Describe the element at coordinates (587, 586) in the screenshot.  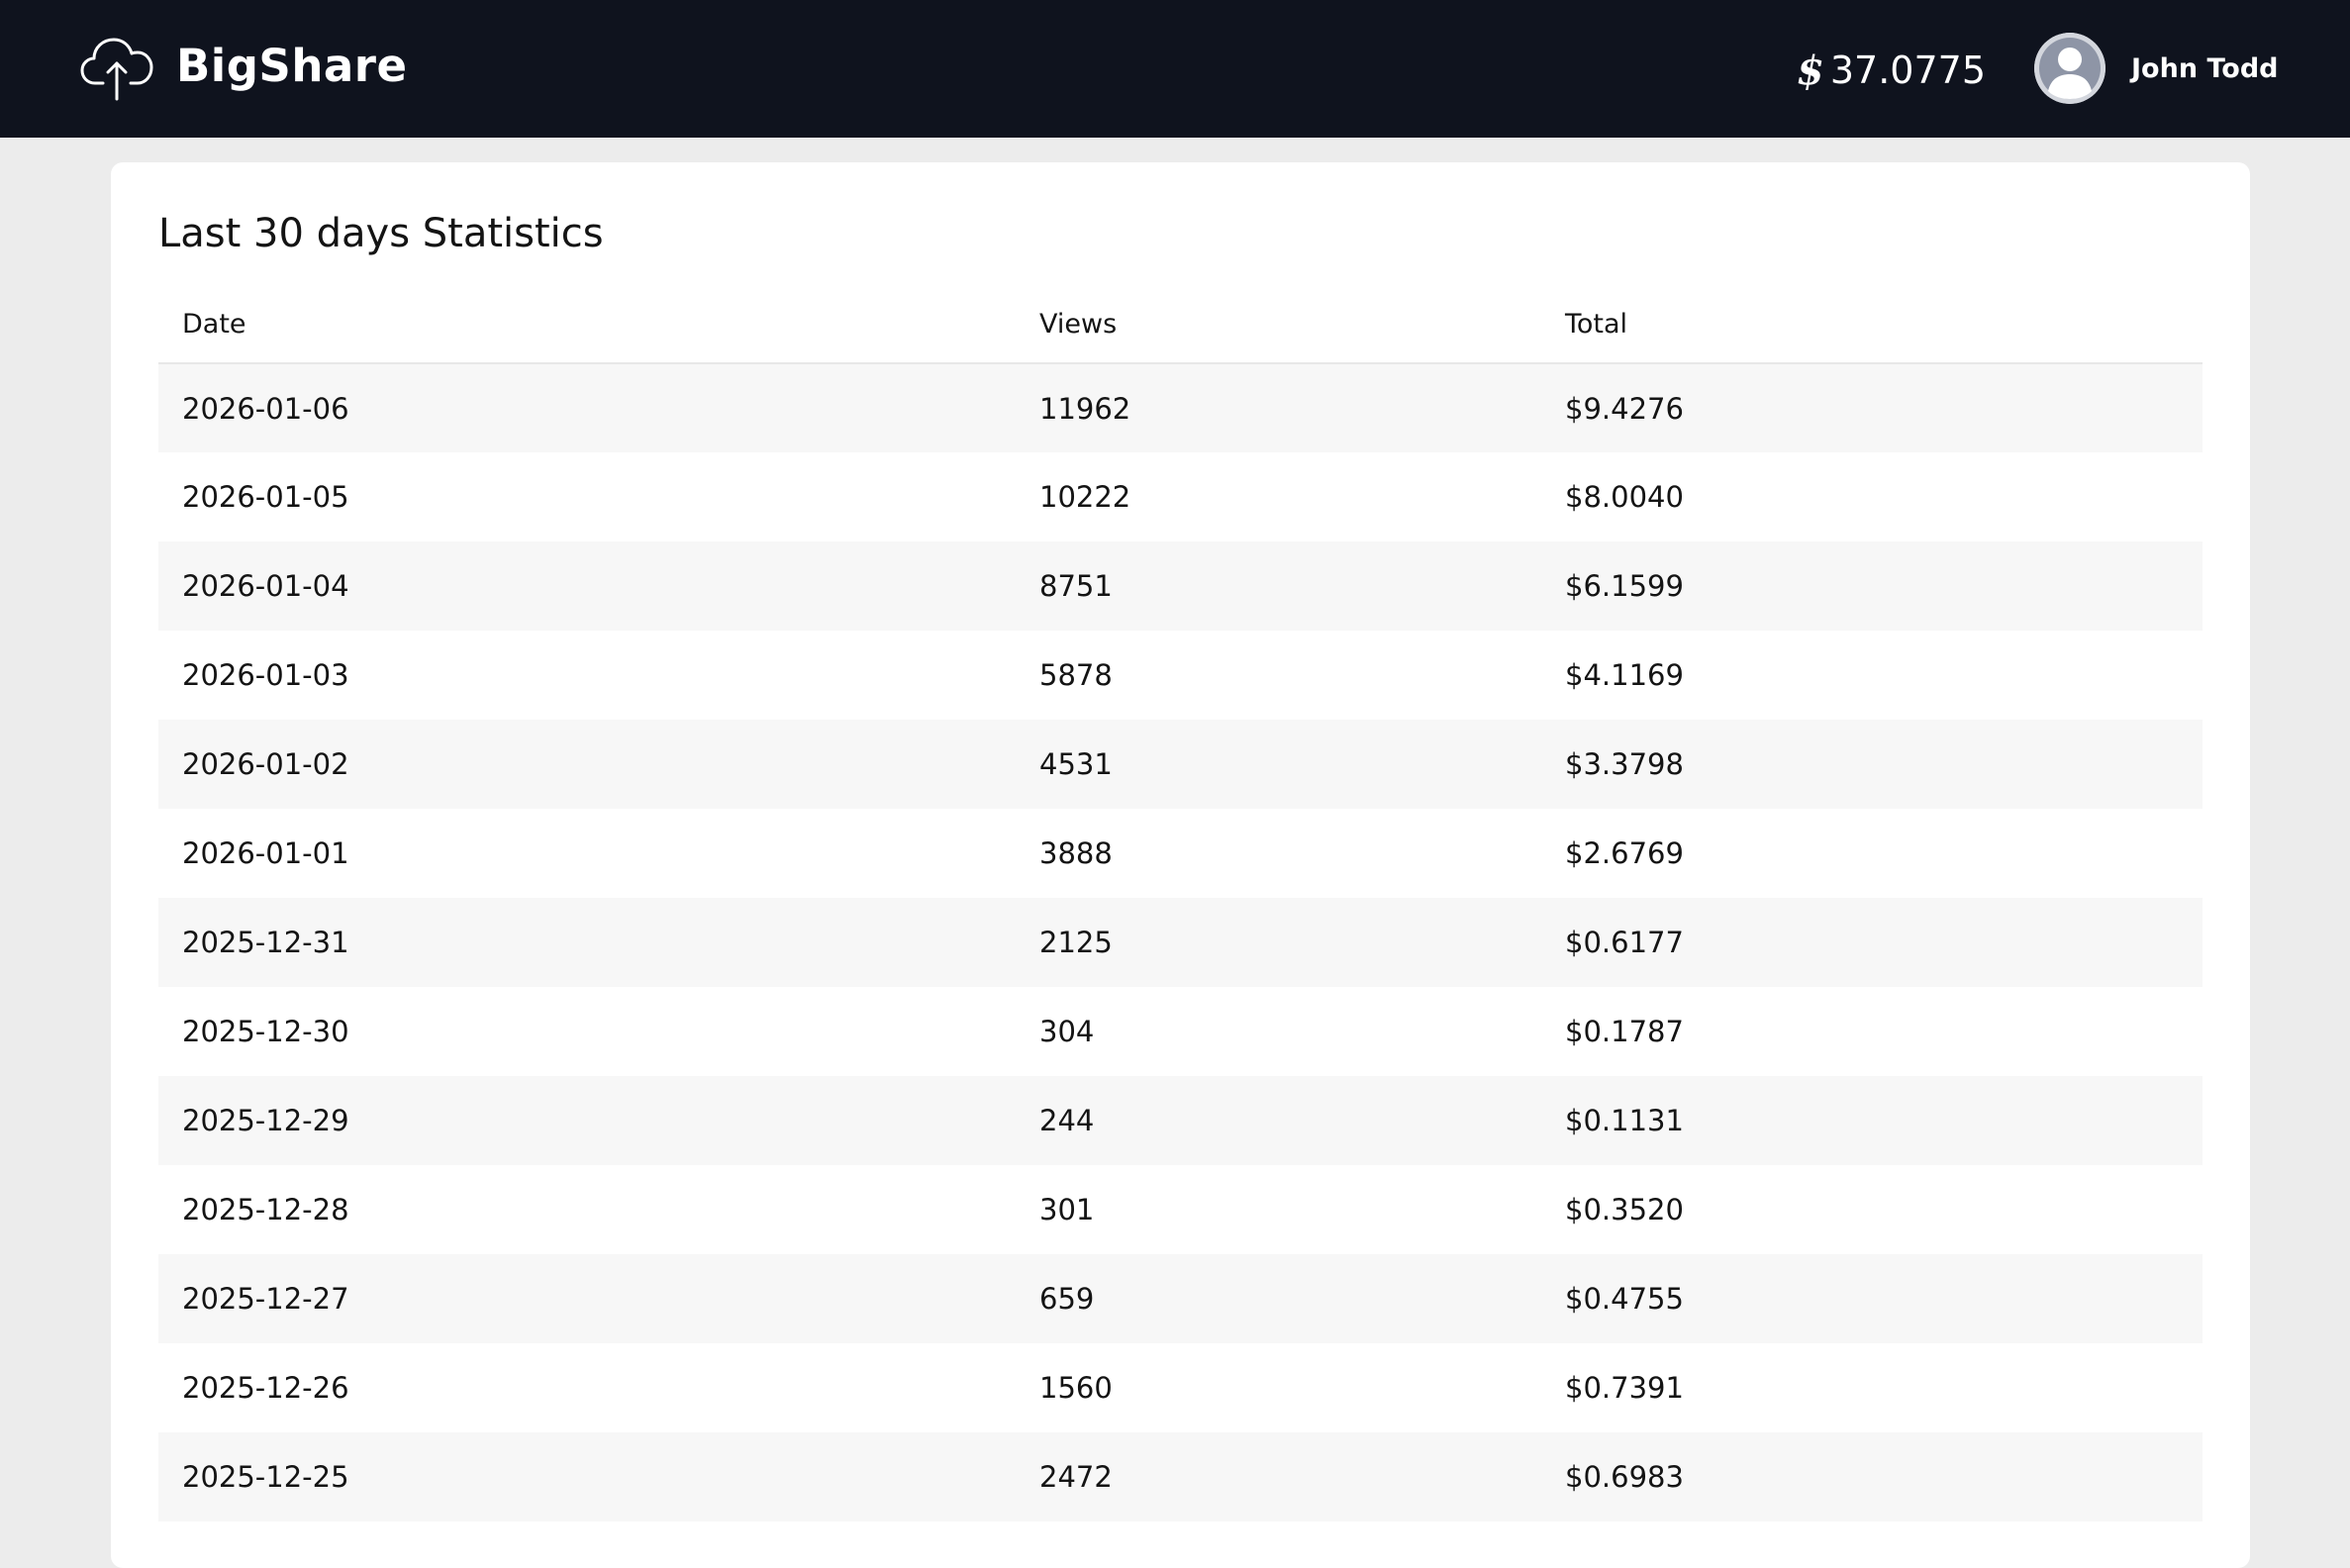
I see `cell-date: 2026-01-04` at that location.